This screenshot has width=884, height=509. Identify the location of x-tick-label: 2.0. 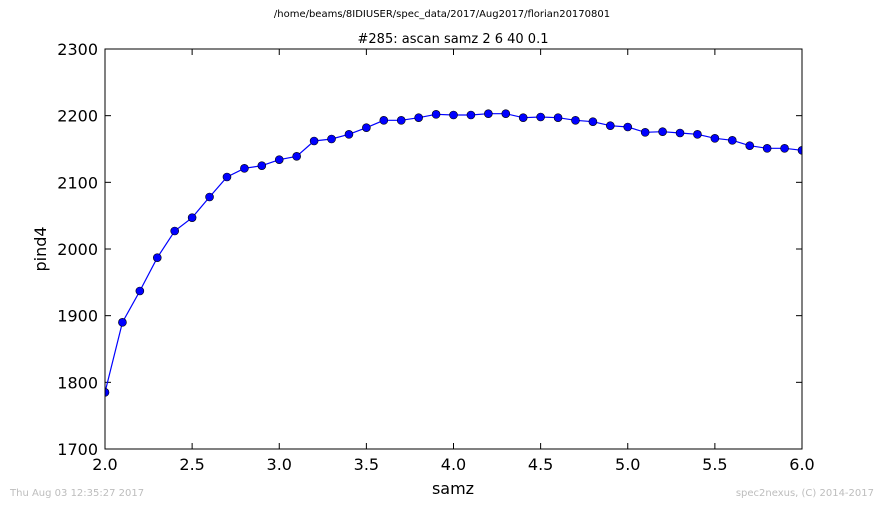
(104, 464).